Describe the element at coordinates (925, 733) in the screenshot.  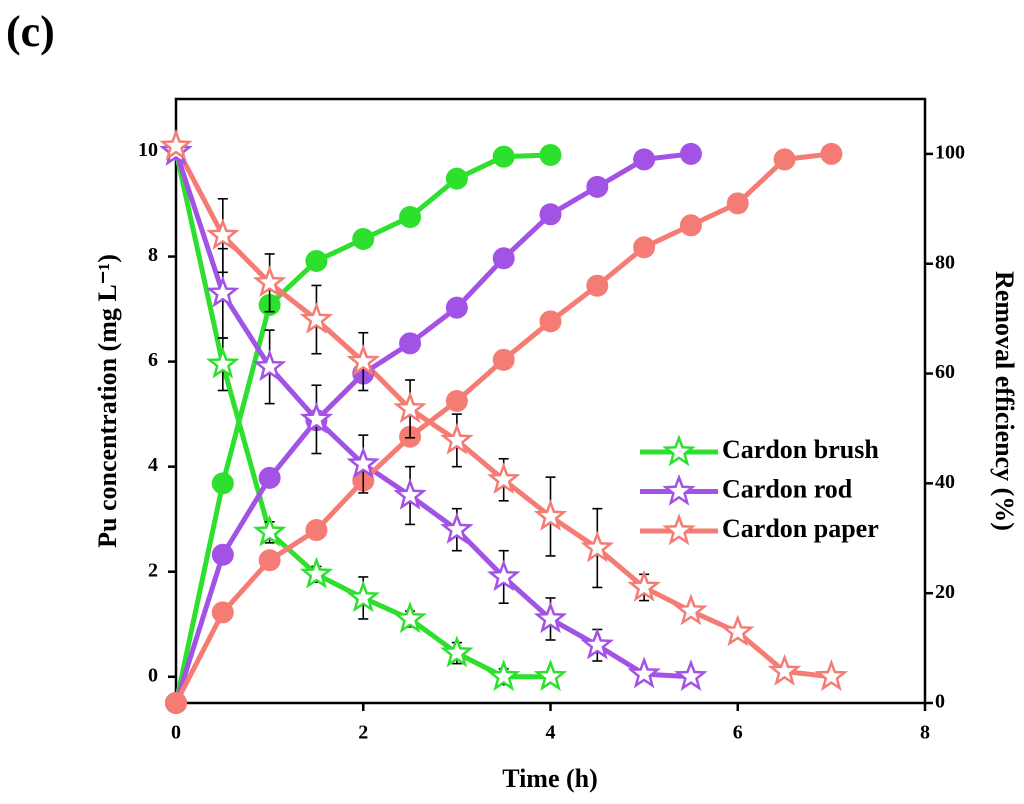
I see `x-tick-label: 8` at that location.